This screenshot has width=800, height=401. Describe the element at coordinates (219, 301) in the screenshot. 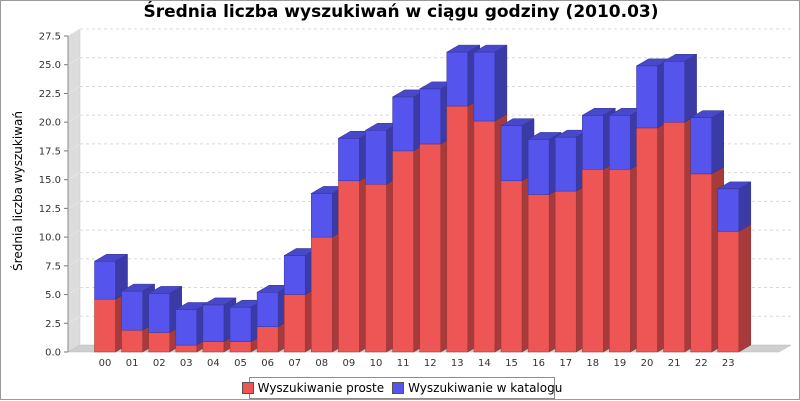

I see `bar-wyszukiwanie-w-katalogu-04-top` at that location.